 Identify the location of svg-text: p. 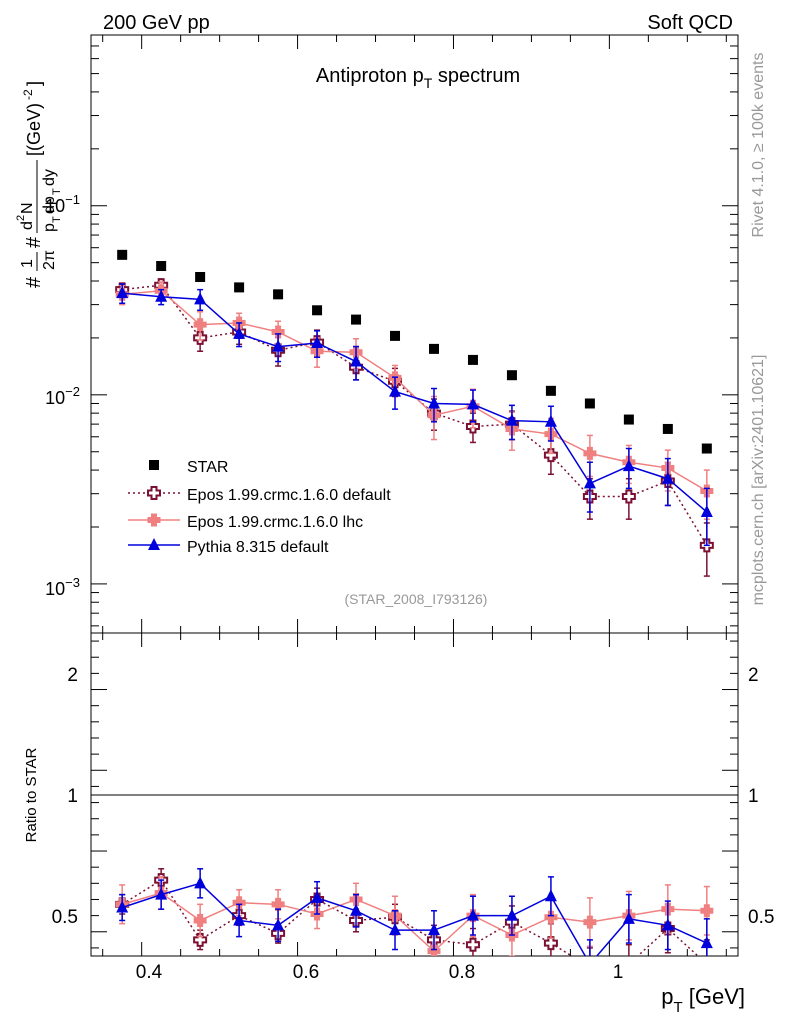
(49, 227).